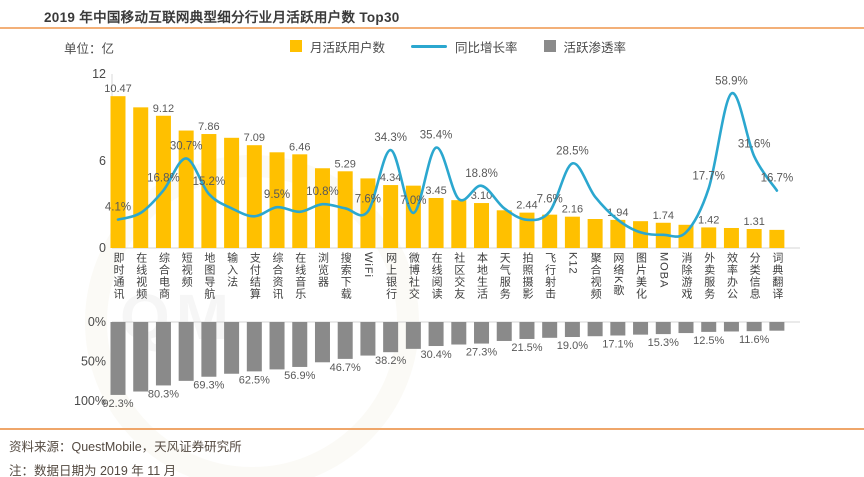 The width and height of the screenshot is (864, 477). Describe the element at coordinates (731, 276) in the screenshot. I see `category-label: 效率办公` at that location.